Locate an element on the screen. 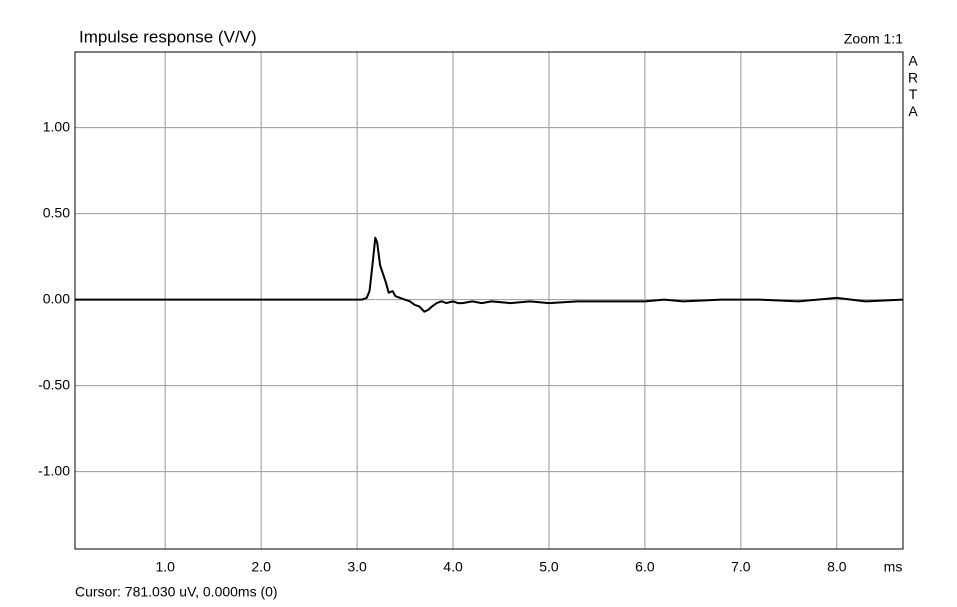 The image size is (957, 607). watermark-letter: T is located at coordinates (913, 94).